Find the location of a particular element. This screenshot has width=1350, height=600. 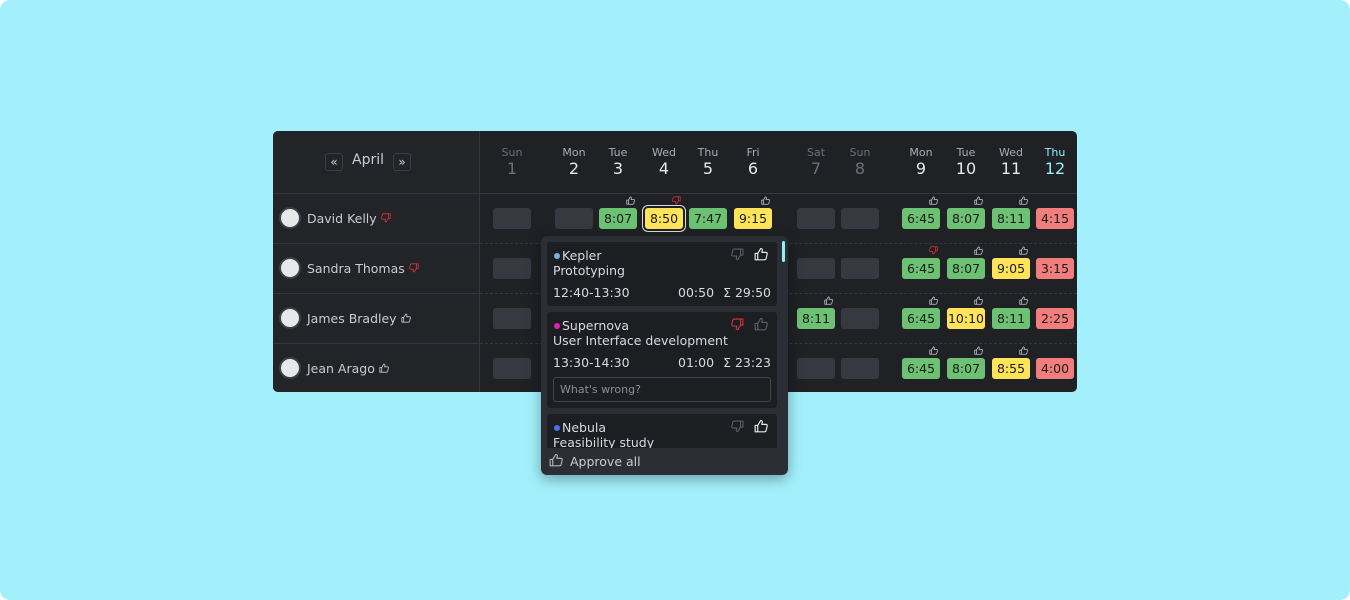

date-label: 5 is located at coordinates (708, 168).